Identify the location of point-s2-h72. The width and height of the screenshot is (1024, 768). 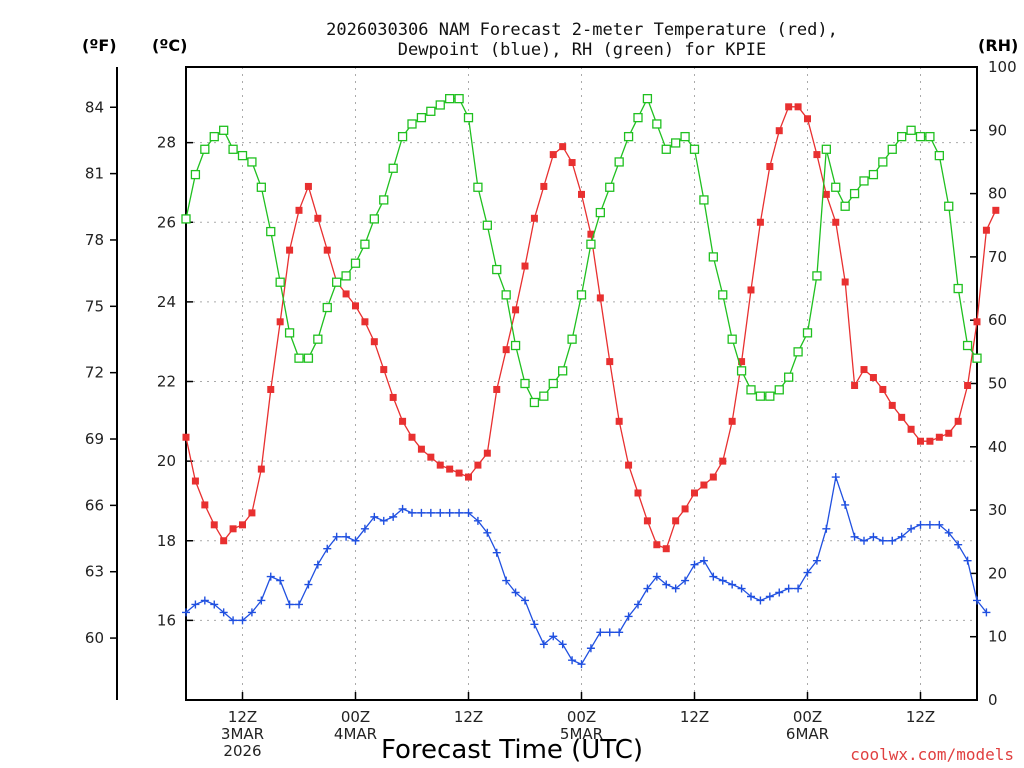
(864, 181).